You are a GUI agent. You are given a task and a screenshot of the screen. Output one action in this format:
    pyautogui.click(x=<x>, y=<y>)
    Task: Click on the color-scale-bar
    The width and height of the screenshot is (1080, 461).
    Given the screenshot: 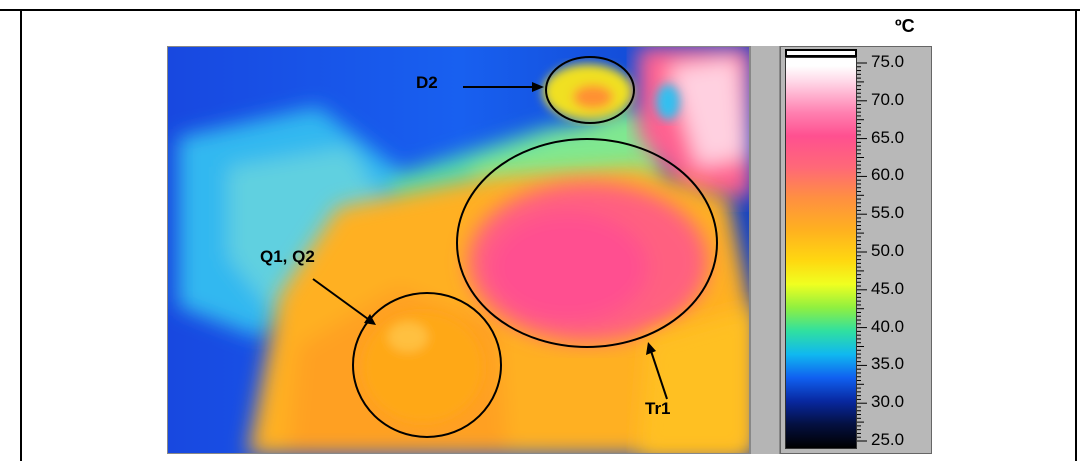 What is the action you would take?
    pyautogui.click(x=821, y=253)
    